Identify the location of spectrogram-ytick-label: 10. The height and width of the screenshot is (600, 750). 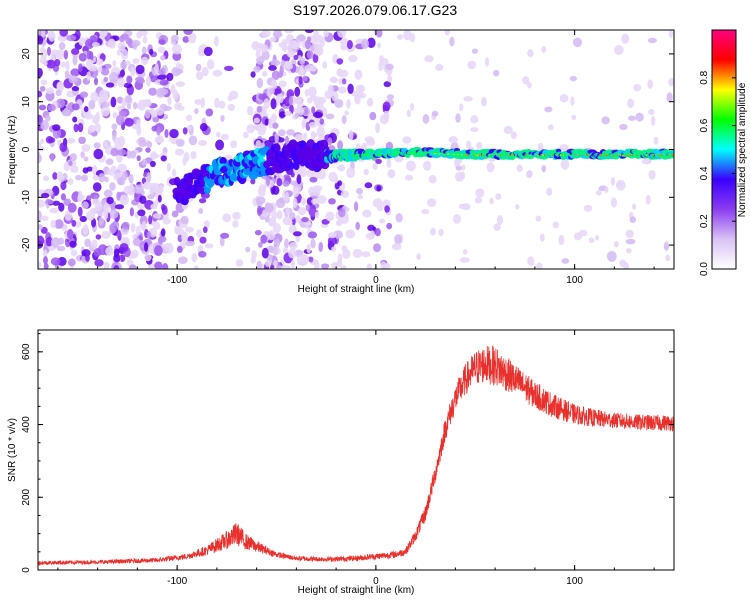
(26, 102).